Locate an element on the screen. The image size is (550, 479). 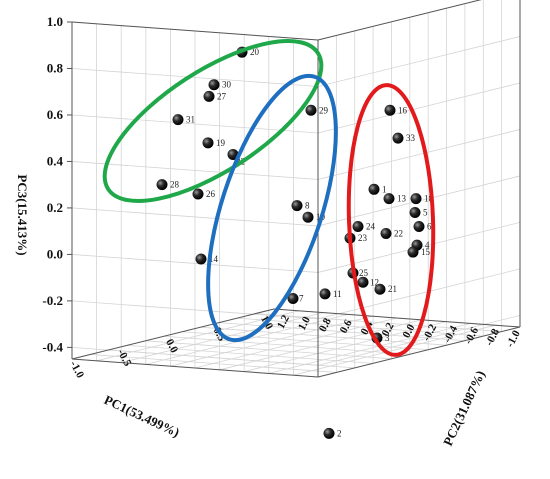
data-point: 6 is located at coordinates (422, 226).